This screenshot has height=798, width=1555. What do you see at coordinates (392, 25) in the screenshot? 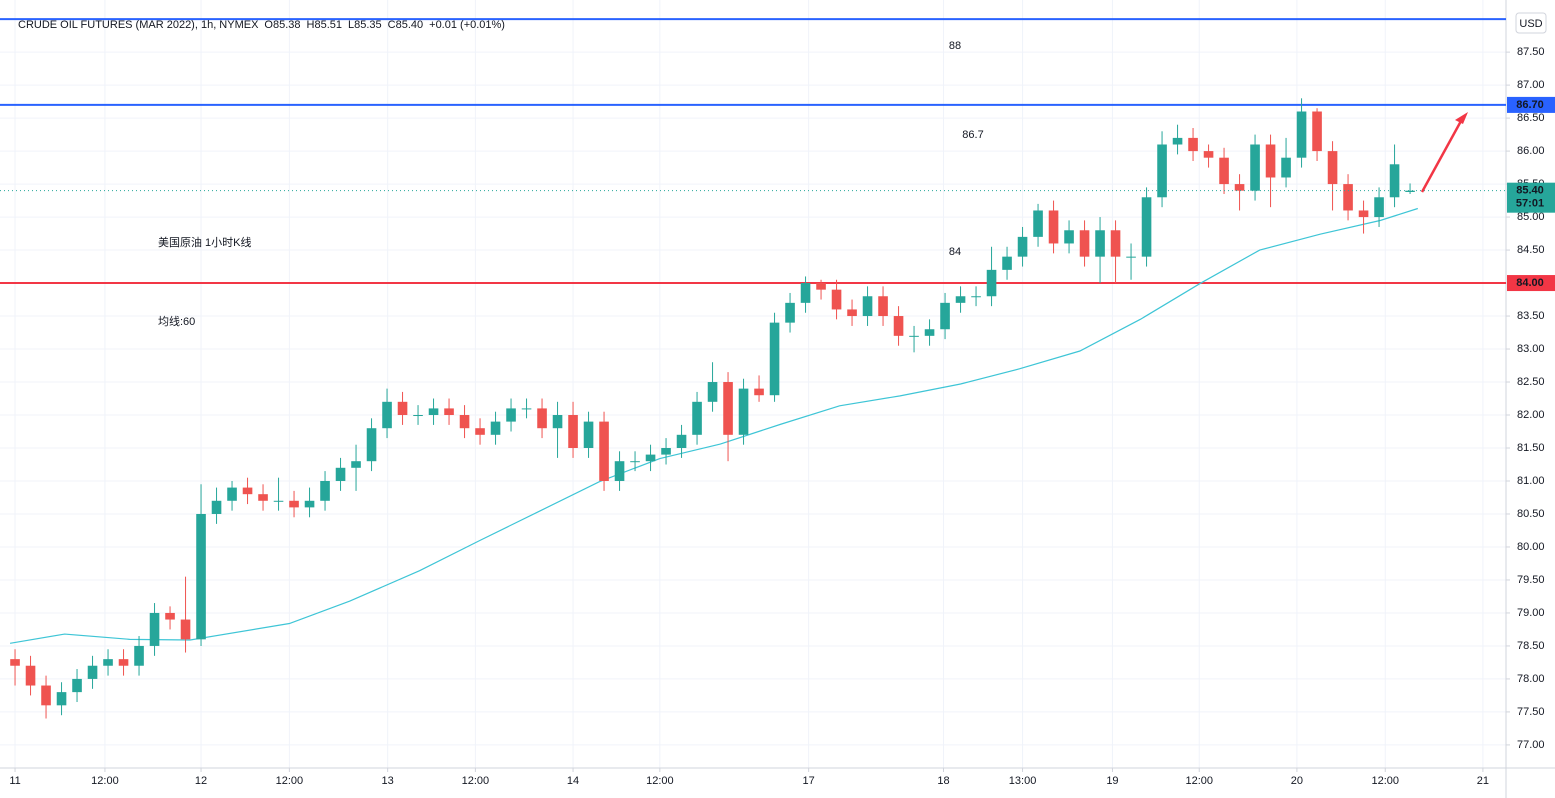
I see `ohlc-key: C` at bounding box center [392, 25].